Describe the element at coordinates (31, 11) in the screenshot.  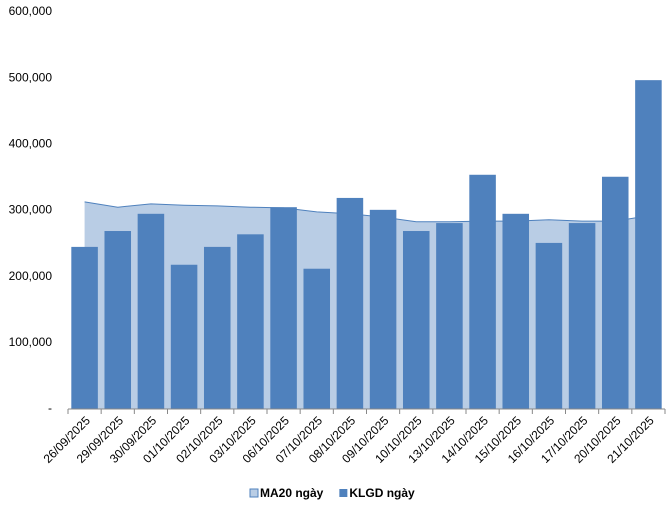
I see `y-tick-label: 600,000` at that location.